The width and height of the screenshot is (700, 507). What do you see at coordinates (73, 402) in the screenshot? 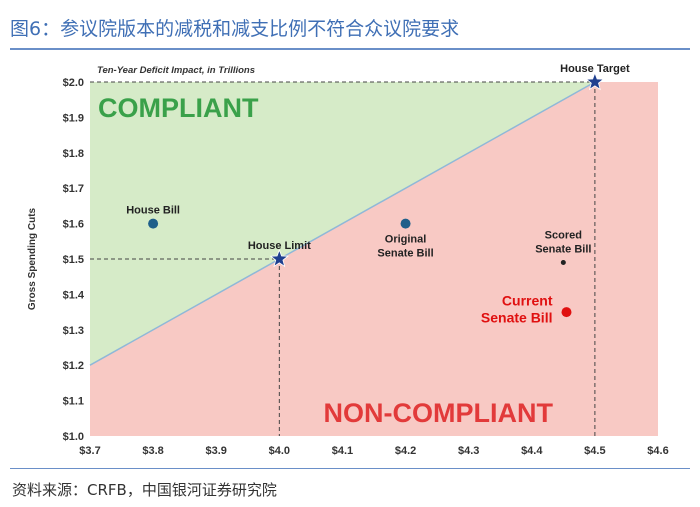
I see `y-tick-label: $1.1` at bounding box center [73, 402].